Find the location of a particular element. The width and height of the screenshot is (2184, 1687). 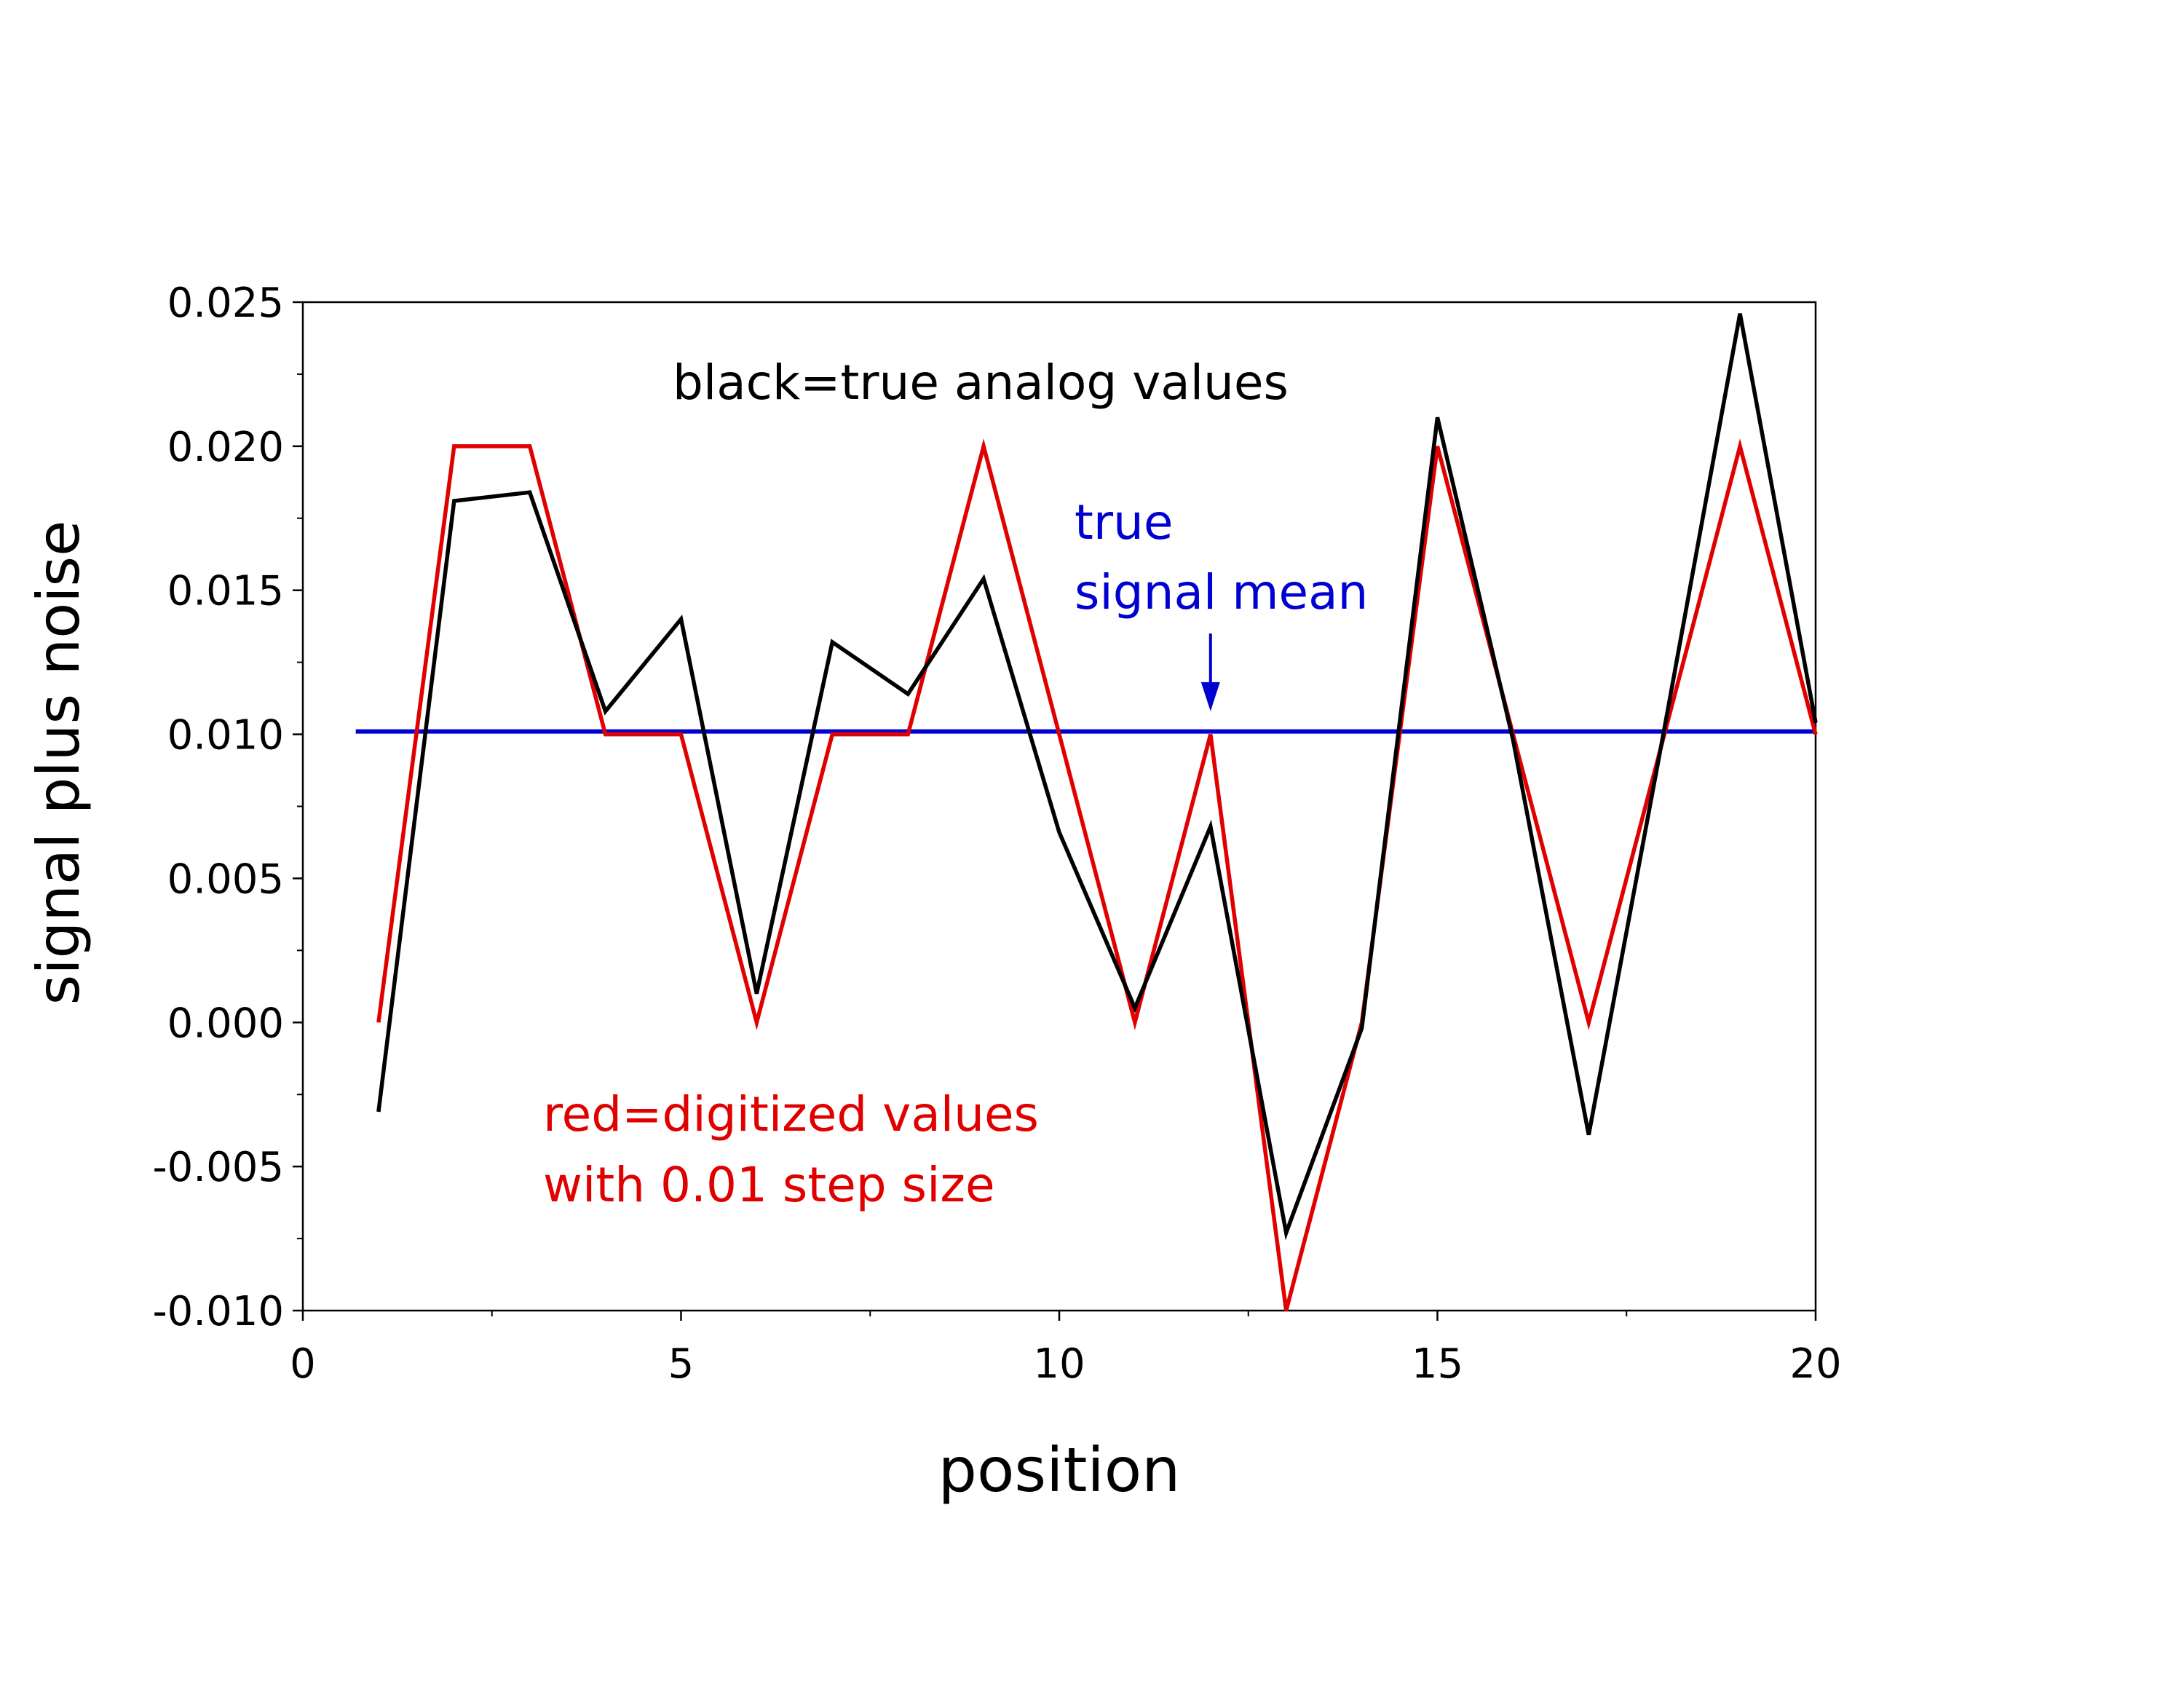

y-tick-label: 0.005 is located at coordinates (225, 880).